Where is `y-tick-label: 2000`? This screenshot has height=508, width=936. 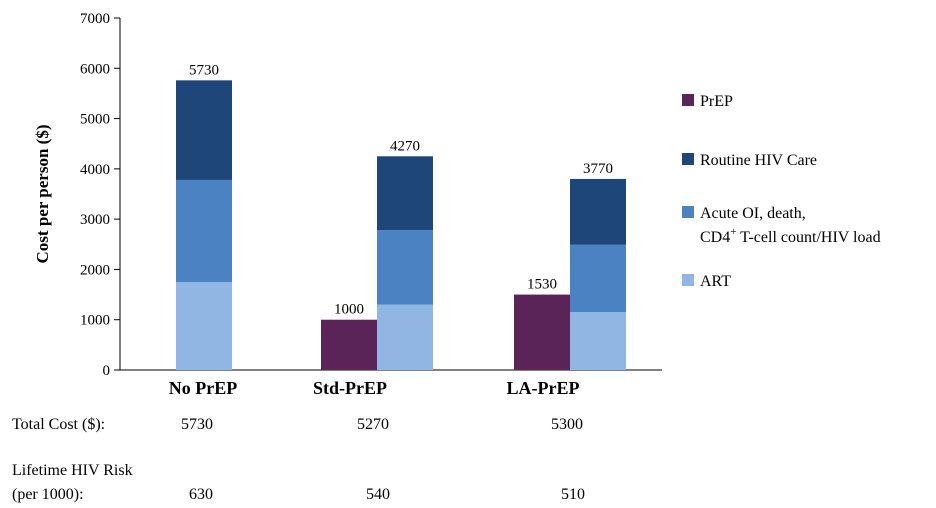 y-tick-label: 2000 is located at coordinates (95, 270).